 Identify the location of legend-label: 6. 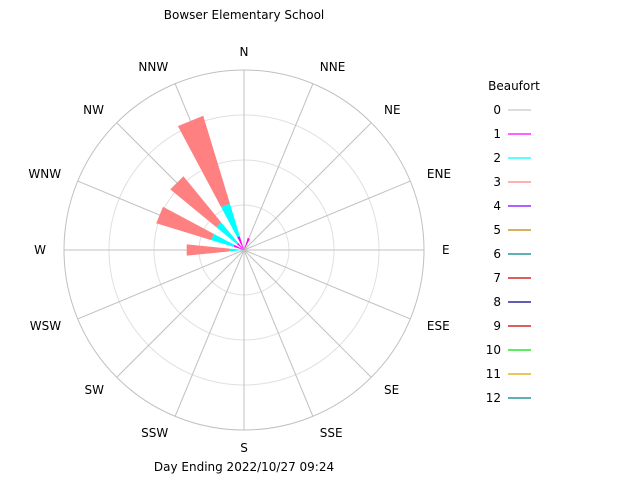
(497, 254).